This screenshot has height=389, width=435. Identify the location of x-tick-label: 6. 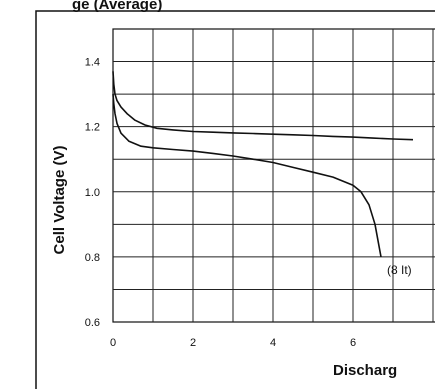
(353, 343).